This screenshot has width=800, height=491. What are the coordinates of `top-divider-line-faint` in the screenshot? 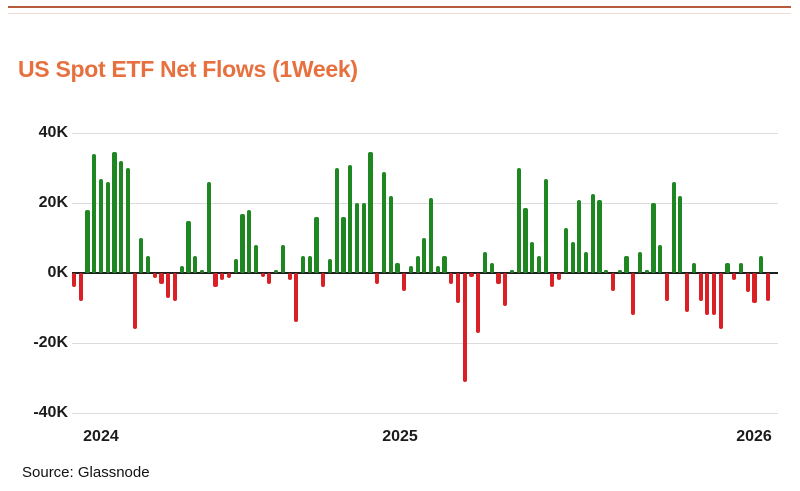 It's located at (399, 13).